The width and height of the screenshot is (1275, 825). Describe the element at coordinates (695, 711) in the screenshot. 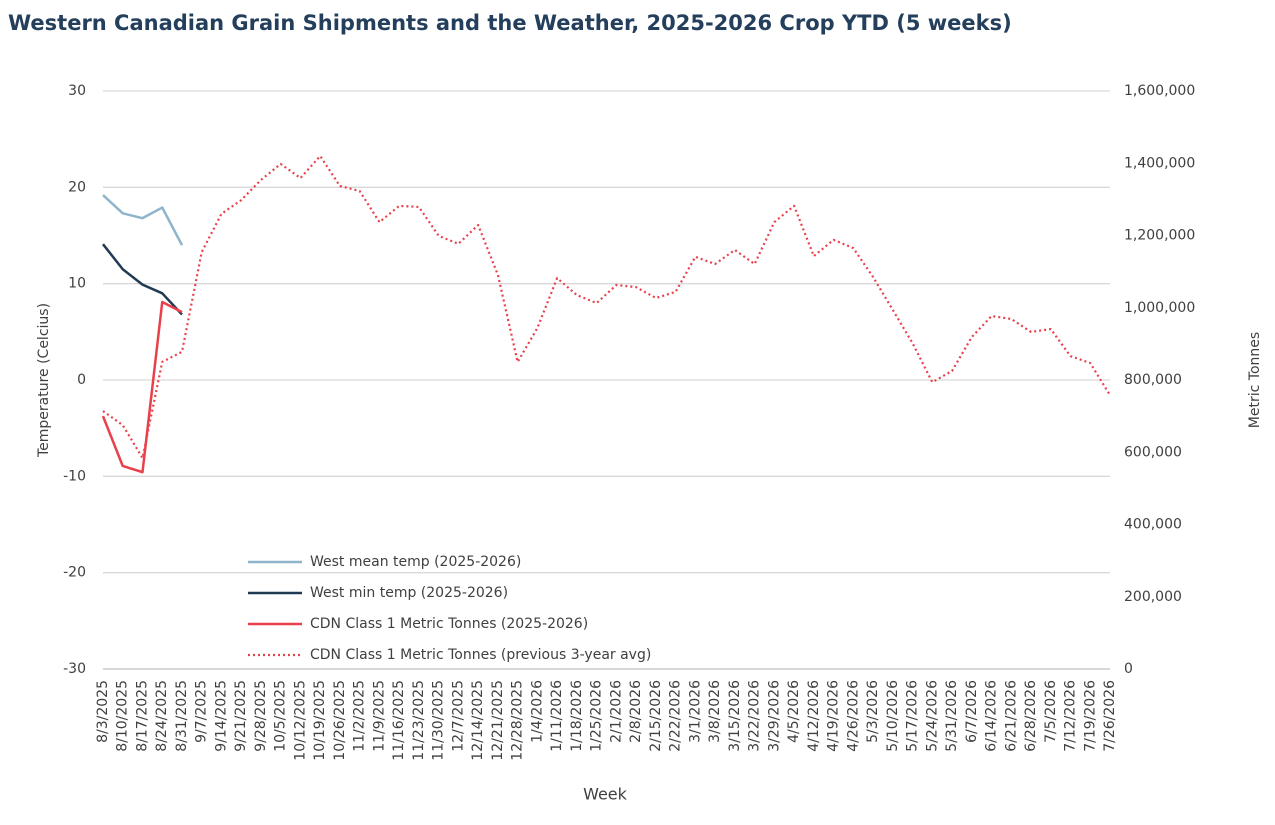

I see `x-tick-label: 3/1/2026` at that location.